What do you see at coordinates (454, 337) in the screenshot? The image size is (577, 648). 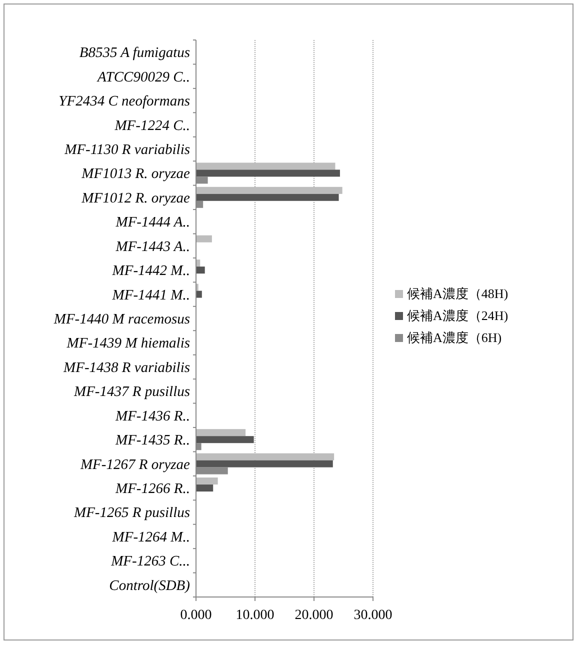 I see `legend-label: 候補A濃度（6H)` at bounding box center [454, 337].